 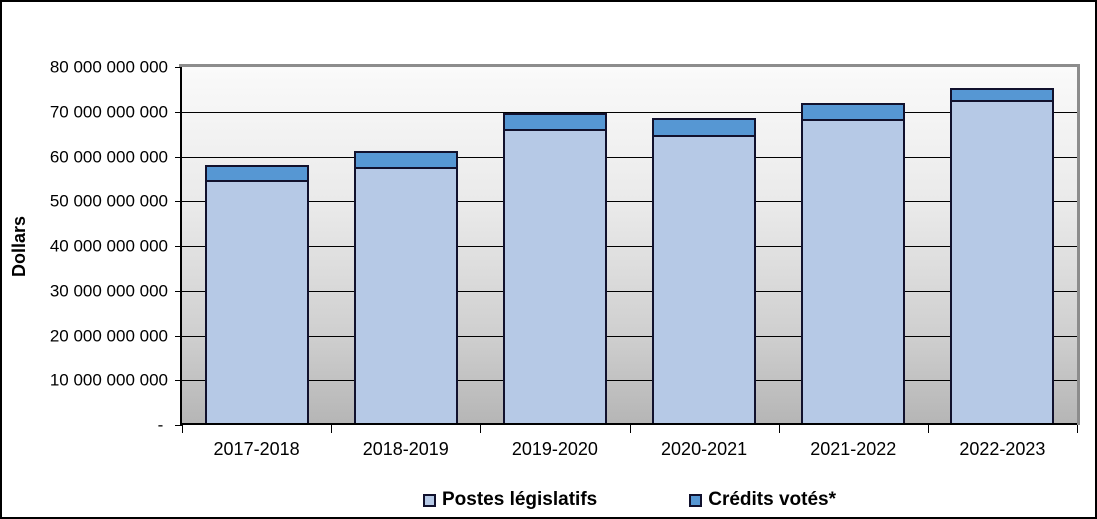 I want to click on legend-item-2: Crédits votés*, so click(x=762, y=500).